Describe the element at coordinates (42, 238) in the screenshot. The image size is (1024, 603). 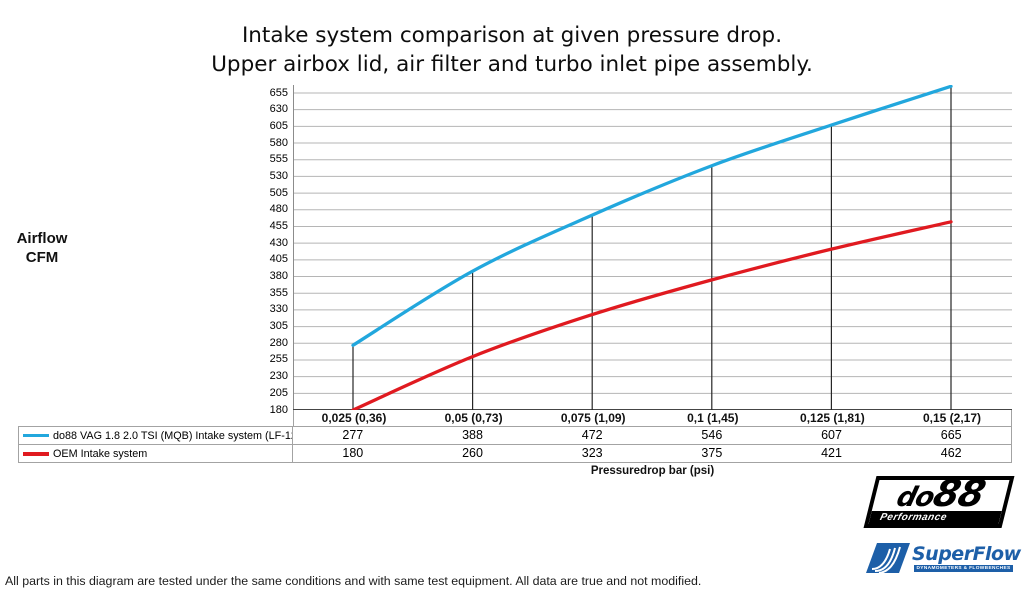
I see `y-axis-title-line1: Airflow` at that location.